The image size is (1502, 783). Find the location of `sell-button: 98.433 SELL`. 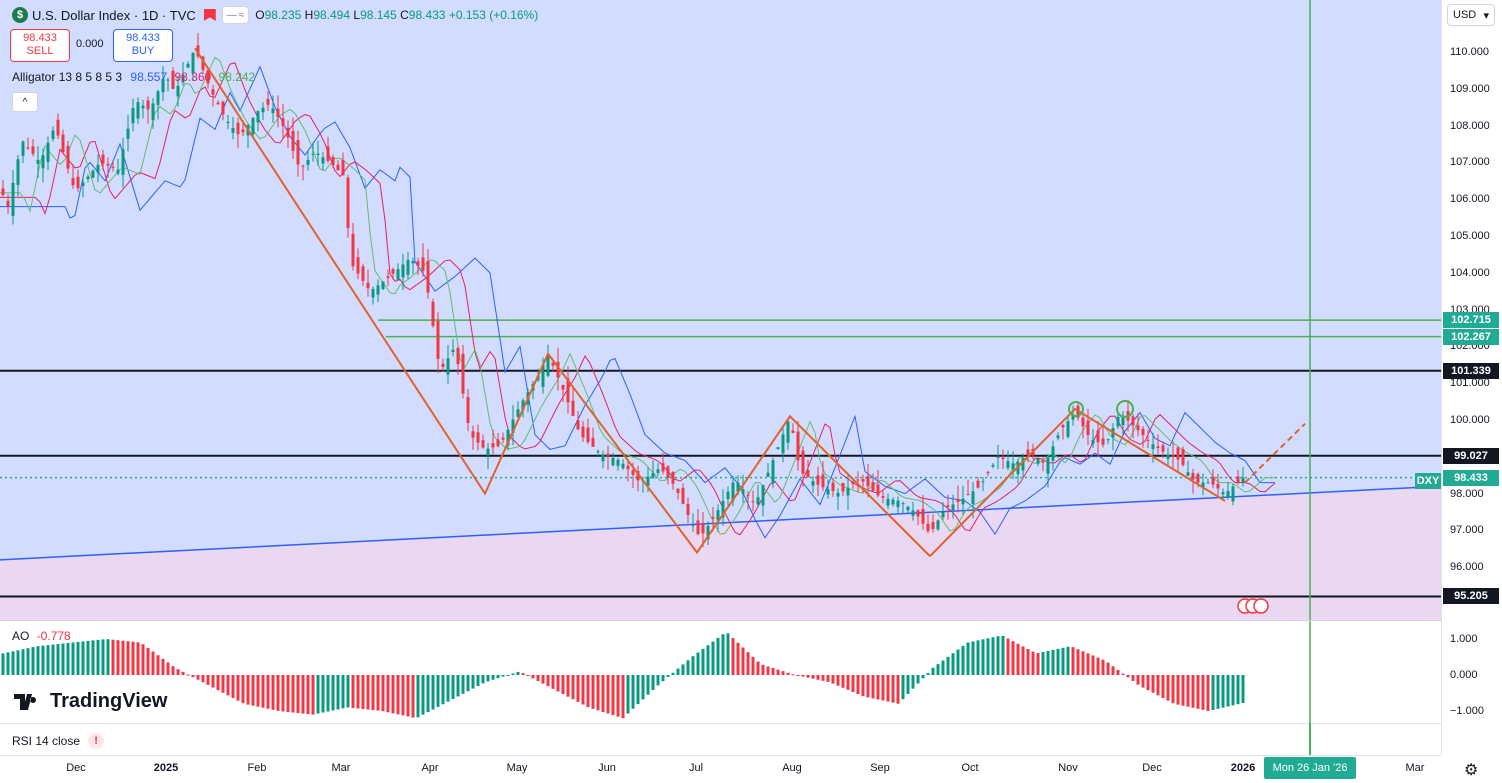

sell-button: 98.433 SELL is located at coordinates (40, 45).